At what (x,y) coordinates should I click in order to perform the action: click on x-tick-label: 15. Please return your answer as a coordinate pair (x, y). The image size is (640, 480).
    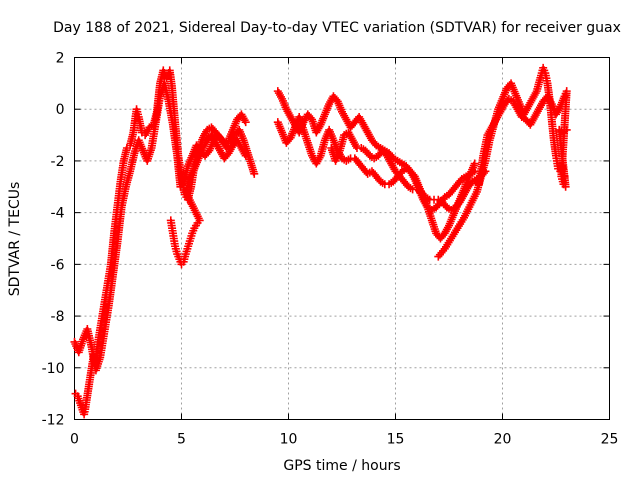
    Looking at the image, I should click on (396, 440).